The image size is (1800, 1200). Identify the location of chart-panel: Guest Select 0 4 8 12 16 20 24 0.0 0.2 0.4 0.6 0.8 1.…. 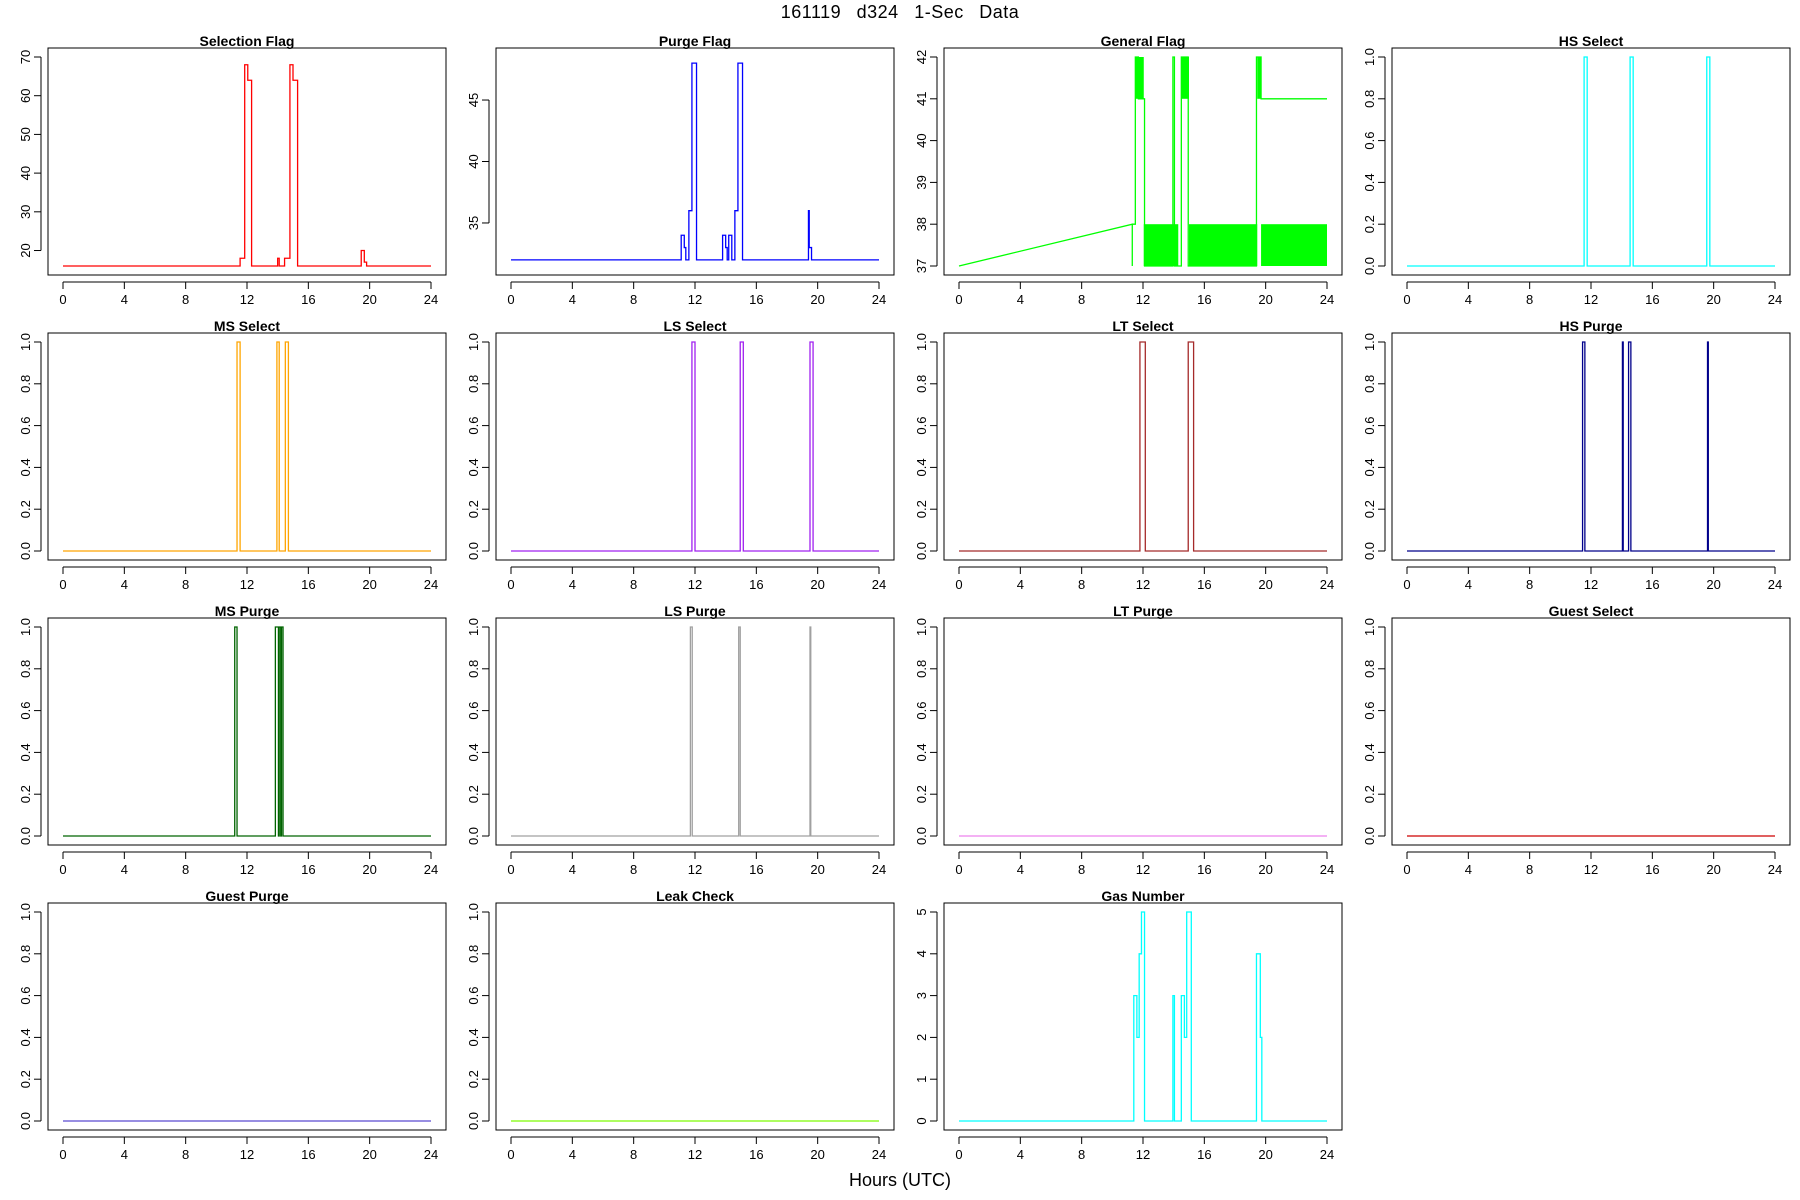
(1576, 740).